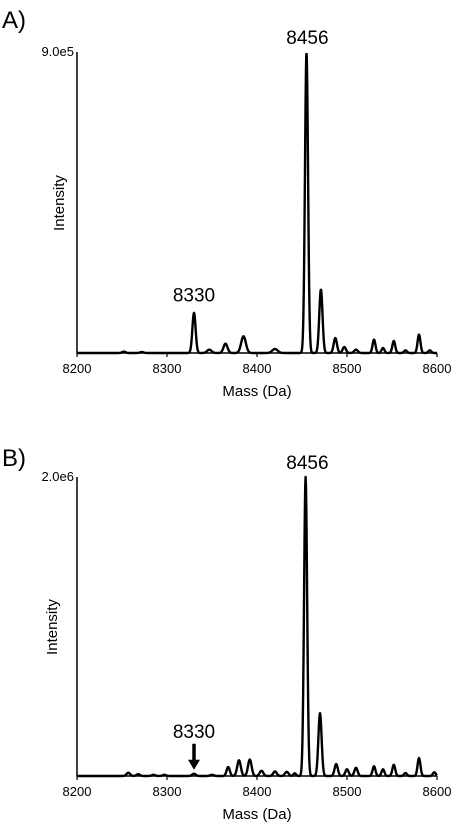 This screenshot has height=830, width=456. I want to click on y-max-label: 9.0e5, so click(57, 51).